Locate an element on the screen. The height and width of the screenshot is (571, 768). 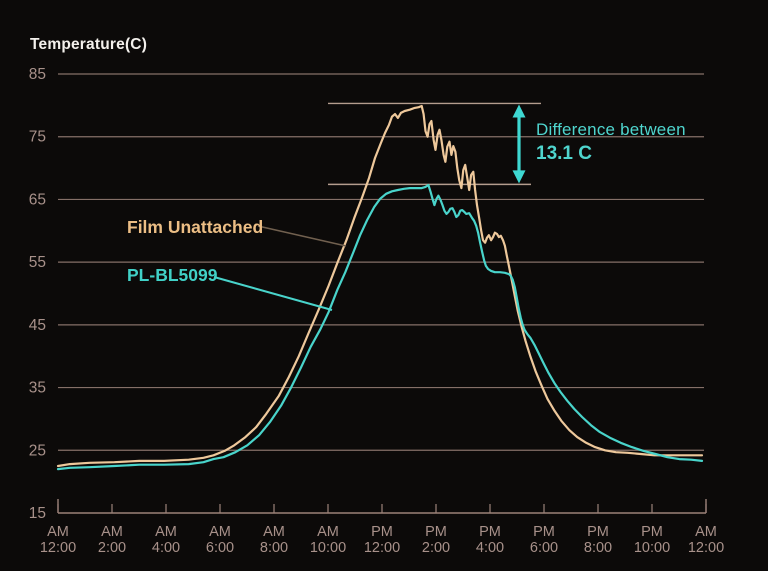
x-tick-label-9: PM 6:00 is located at coordinates (544, 540).